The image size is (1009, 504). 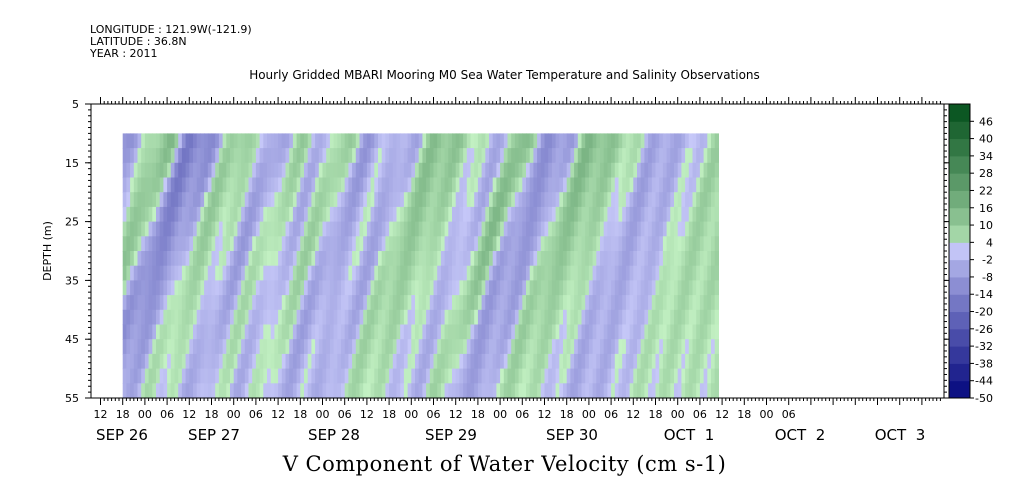 I want to click on x-hour-label: 12, so click(x=101, y=414).